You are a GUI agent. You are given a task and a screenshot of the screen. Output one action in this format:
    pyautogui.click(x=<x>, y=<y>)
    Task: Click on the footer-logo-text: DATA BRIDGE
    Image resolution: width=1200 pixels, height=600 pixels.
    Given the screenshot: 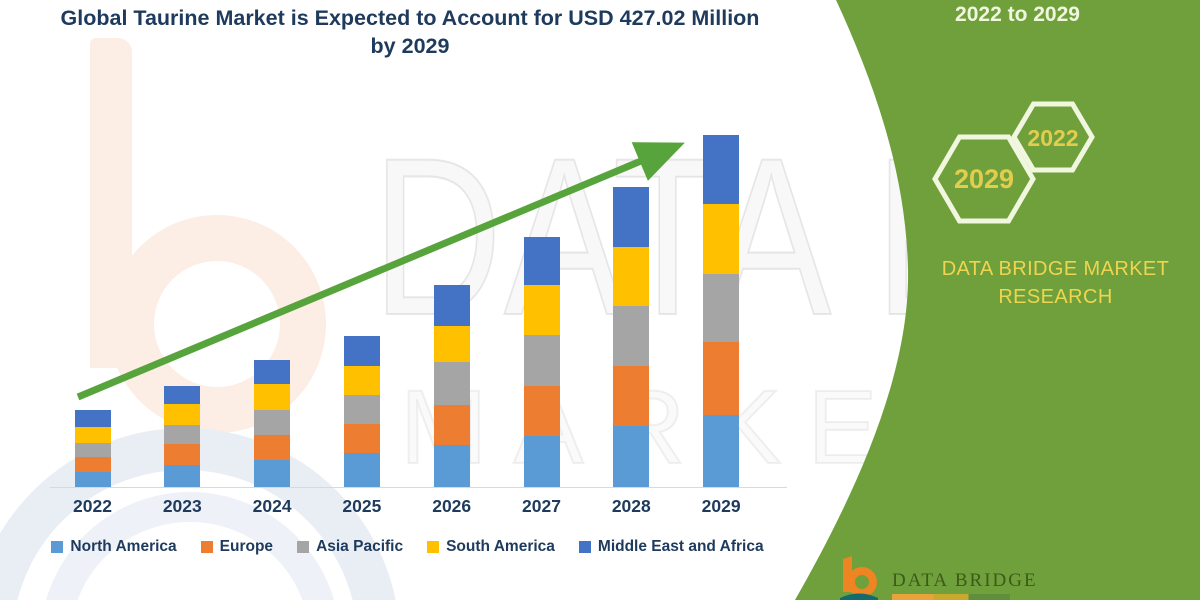 What is the action you would take?
    pyautogui.click(x=965, y=580)
    